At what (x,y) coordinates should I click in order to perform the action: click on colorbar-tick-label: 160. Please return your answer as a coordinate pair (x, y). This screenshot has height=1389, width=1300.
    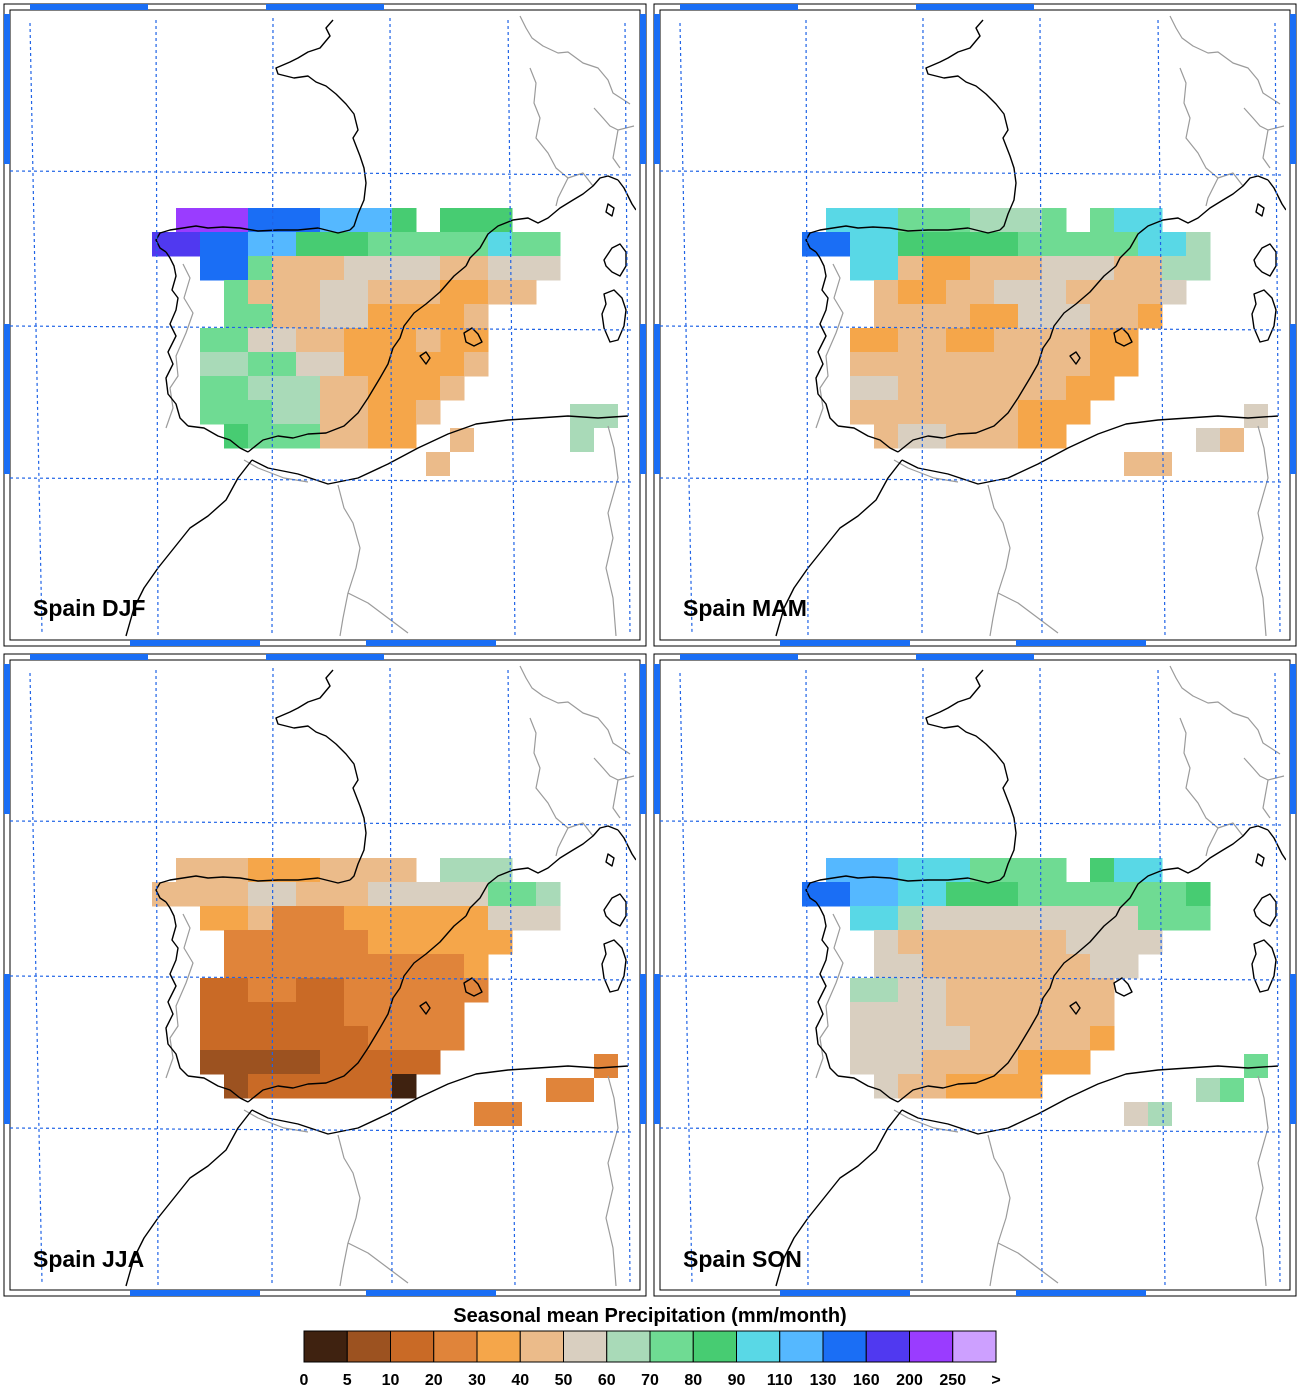
    Looking at the image, I should click on (866, 1380).